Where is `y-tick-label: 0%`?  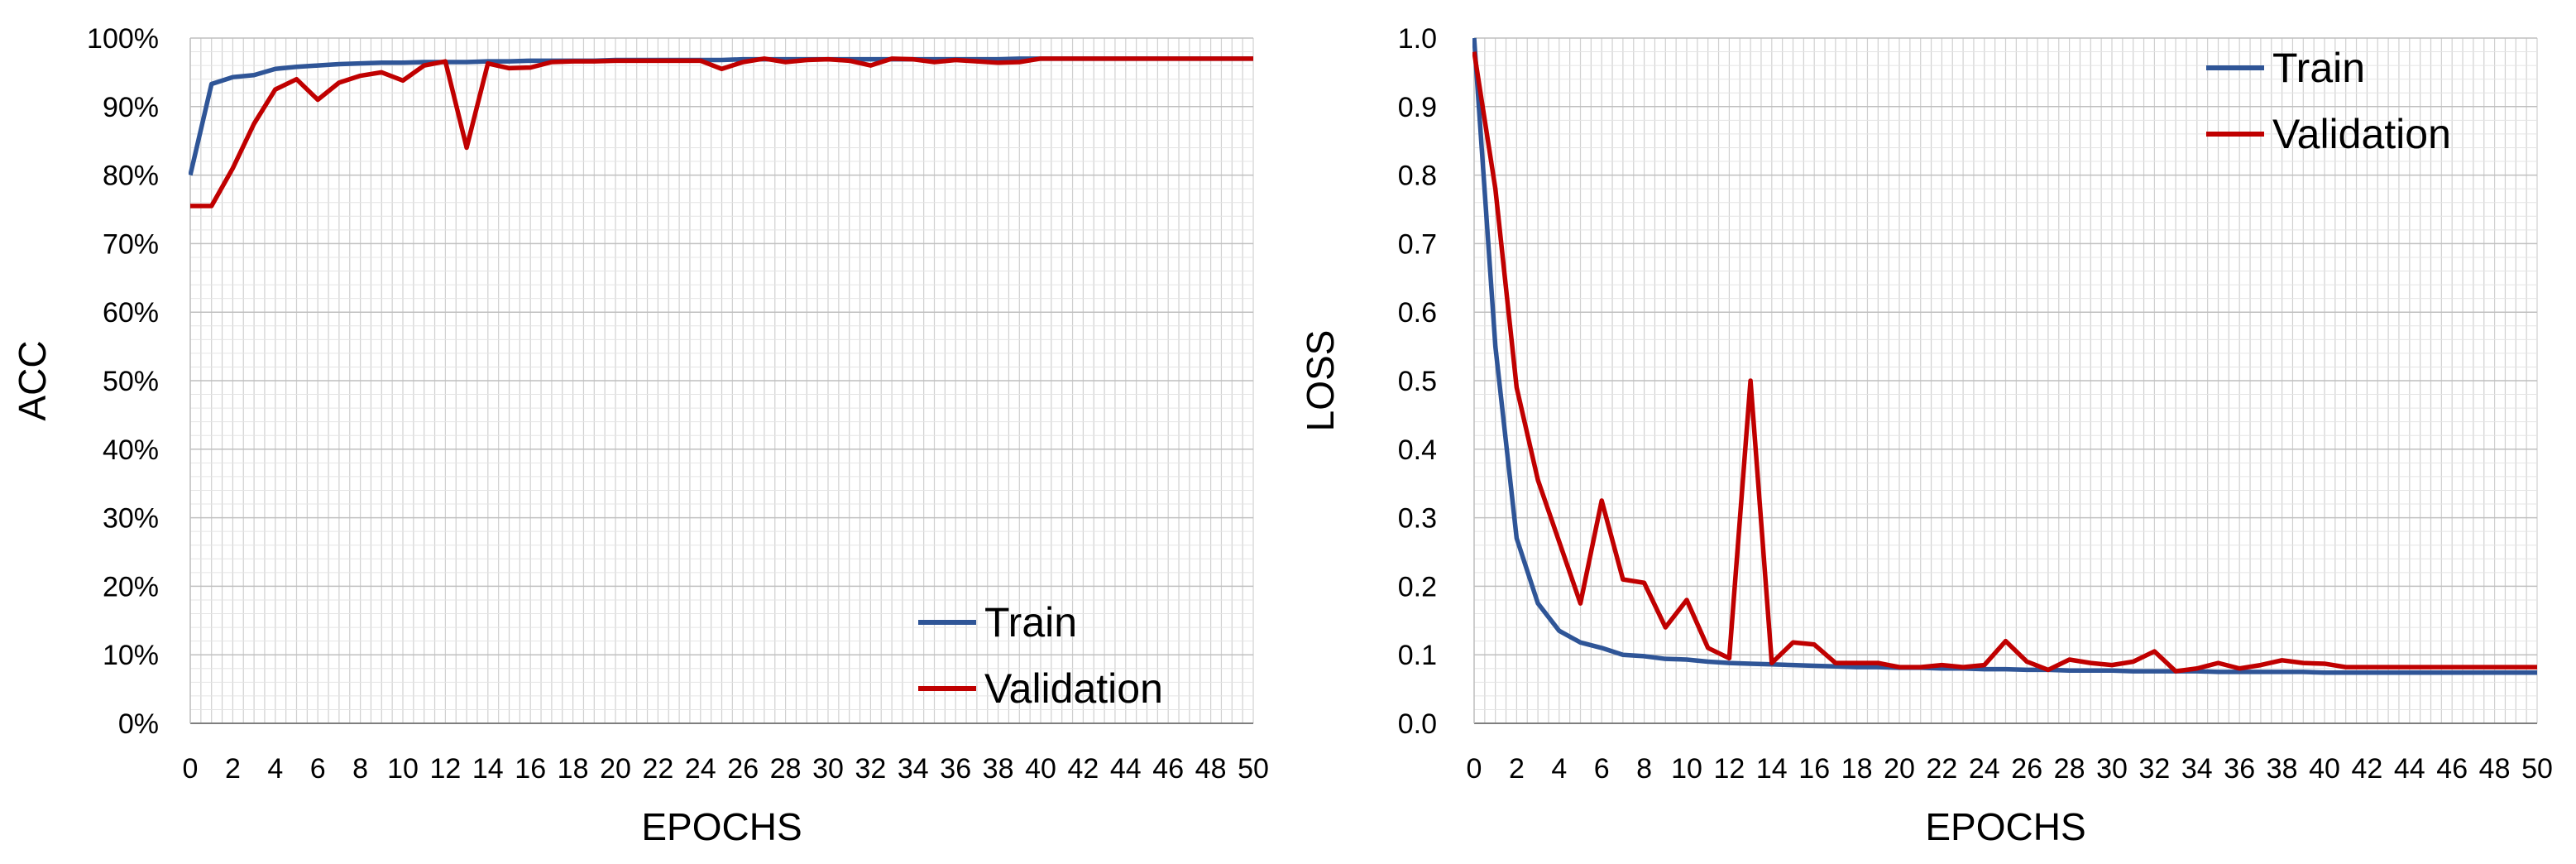
y-tick-label: 0% is located at coordinates (138, 724).